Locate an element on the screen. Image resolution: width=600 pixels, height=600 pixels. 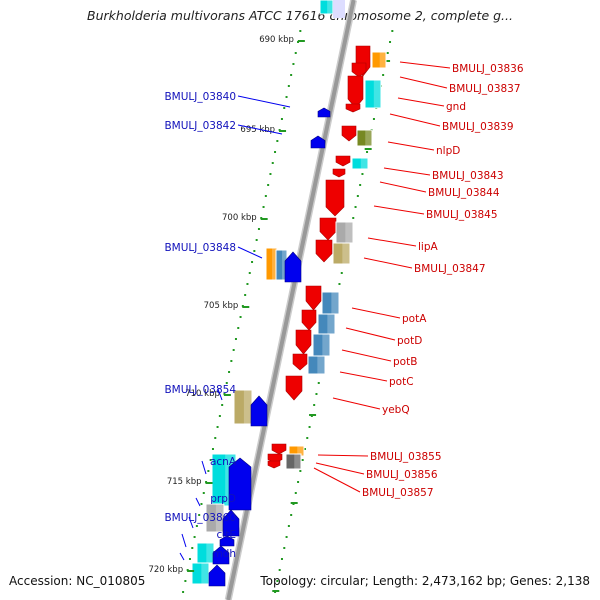
right-gene-label: nlpD is located at coordinates (448, 151).